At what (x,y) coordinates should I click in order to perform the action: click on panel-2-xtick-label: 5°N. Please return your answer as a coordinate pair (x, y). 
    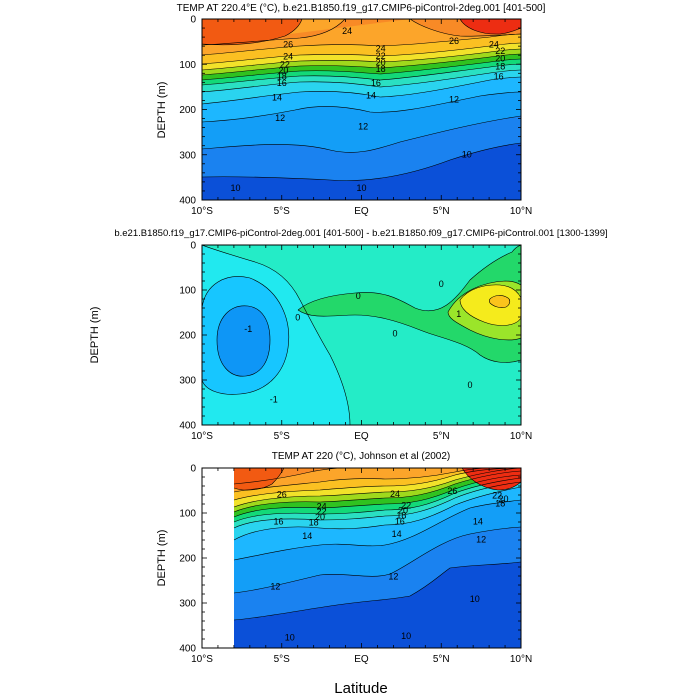
    Looking at the image, I should click on (441, 436).